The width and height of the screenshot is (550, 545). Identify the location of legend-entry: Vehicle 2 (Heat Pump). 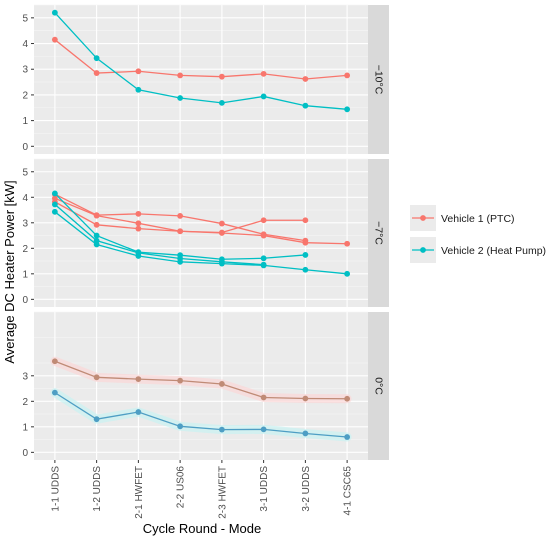
(478, 250).